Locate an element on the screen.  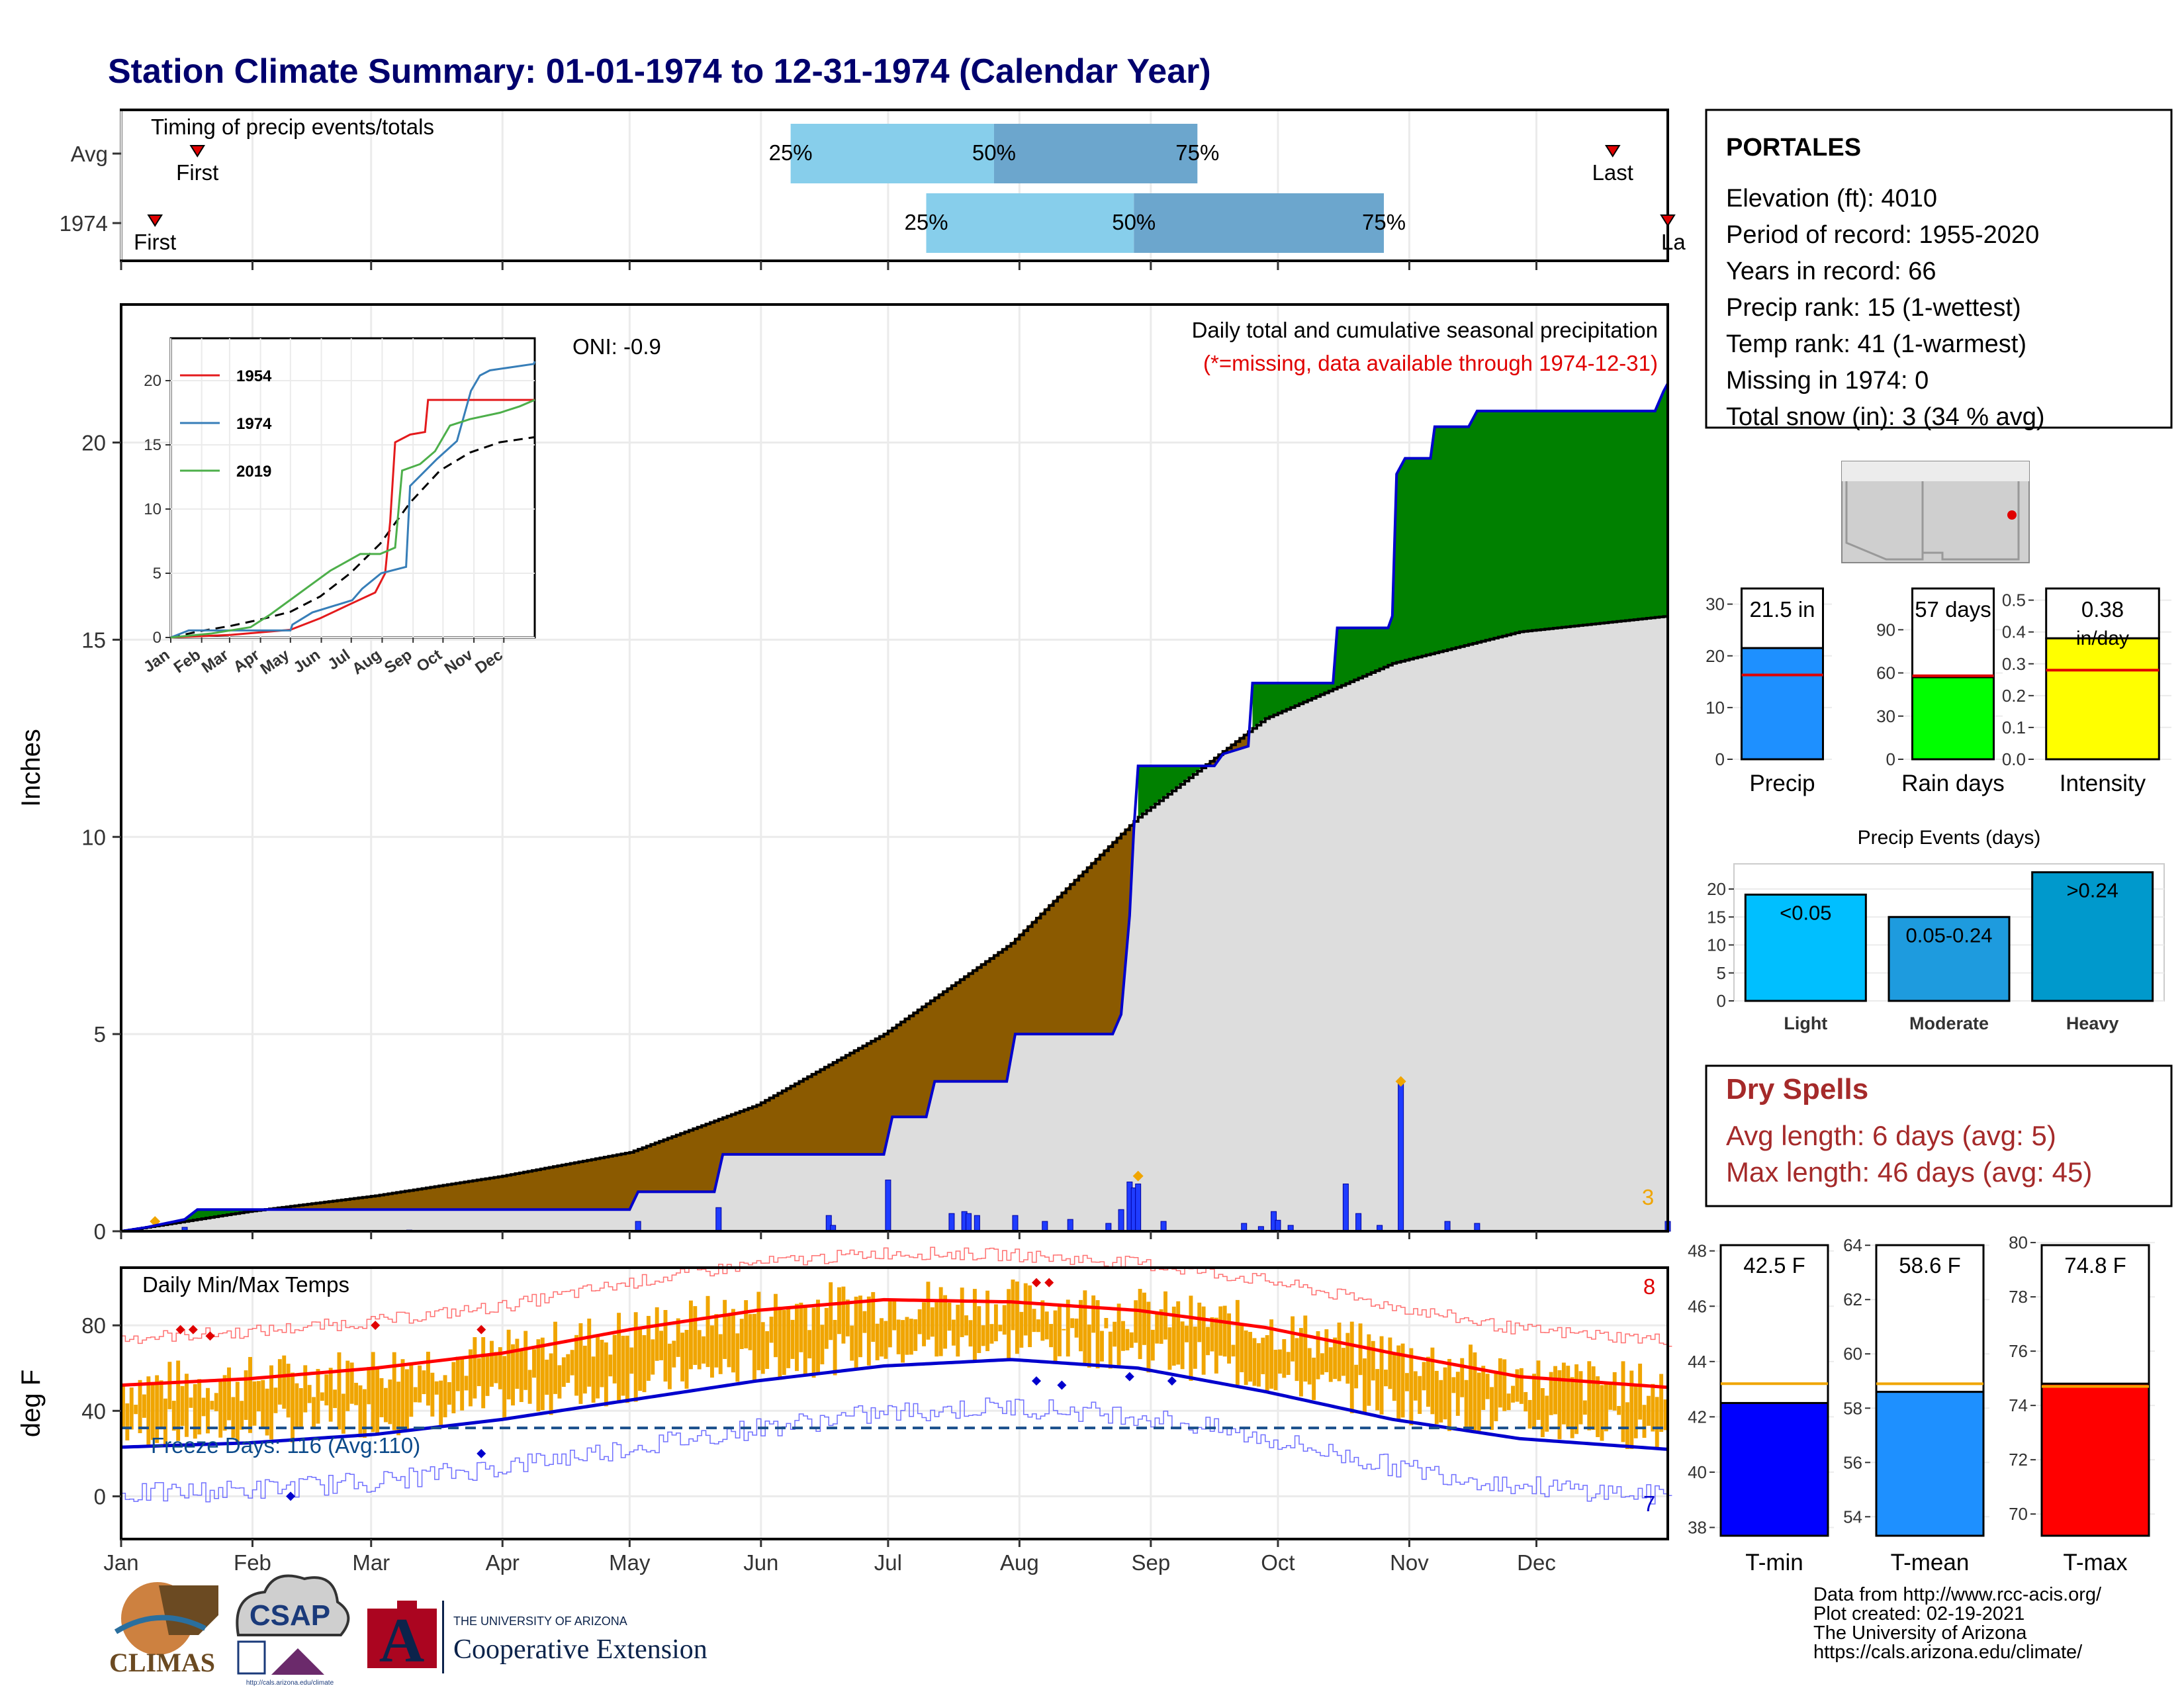
summary-bar-label: Precip is located at coordinates (1782, 783).